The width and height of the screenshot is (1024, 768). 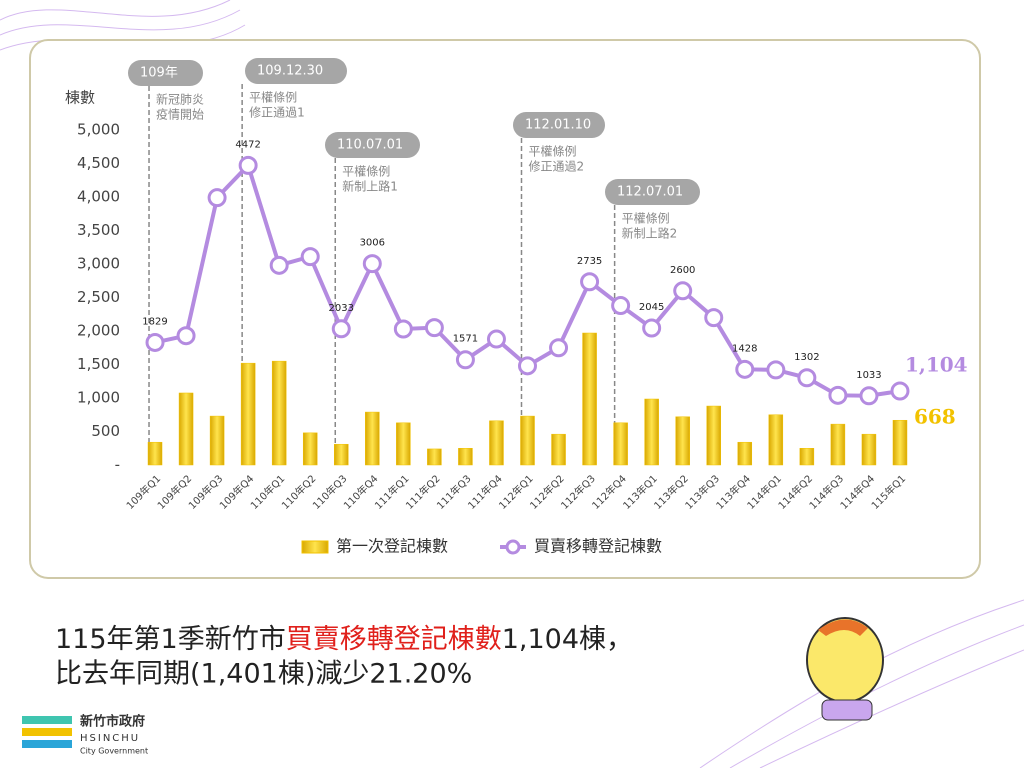 I want to click on y-tick-label: -, so click(x=117, y=465).